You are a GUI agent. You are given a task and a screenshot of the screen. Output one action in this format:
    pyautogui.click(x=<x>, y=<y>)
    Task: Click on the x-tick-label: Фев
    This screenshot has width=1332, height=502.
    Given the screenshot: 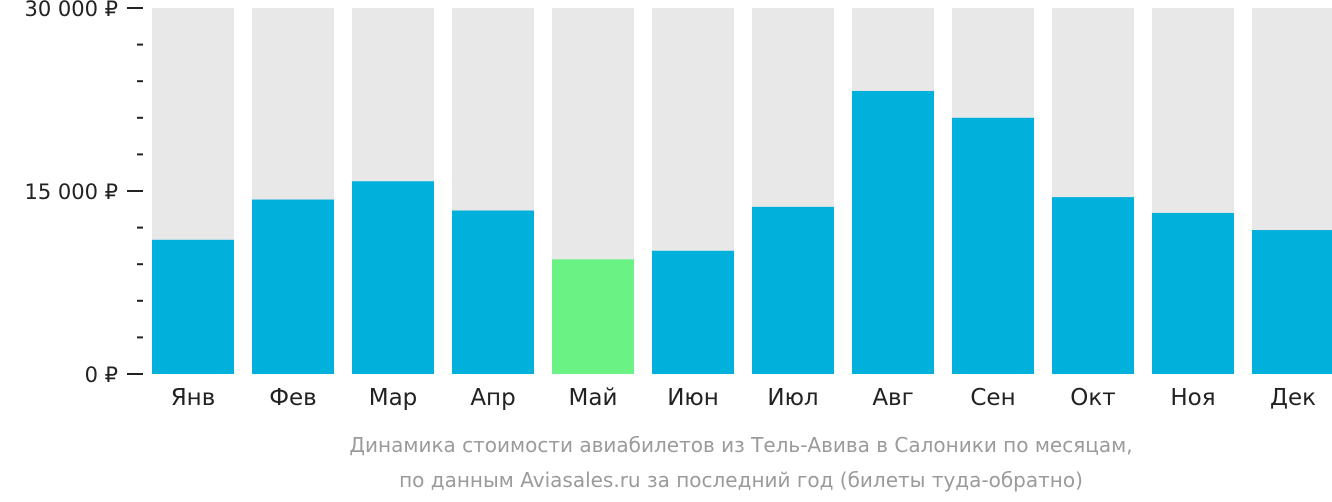 What is the action you would take?
    pyautogui.click(x=293, y=398)
    